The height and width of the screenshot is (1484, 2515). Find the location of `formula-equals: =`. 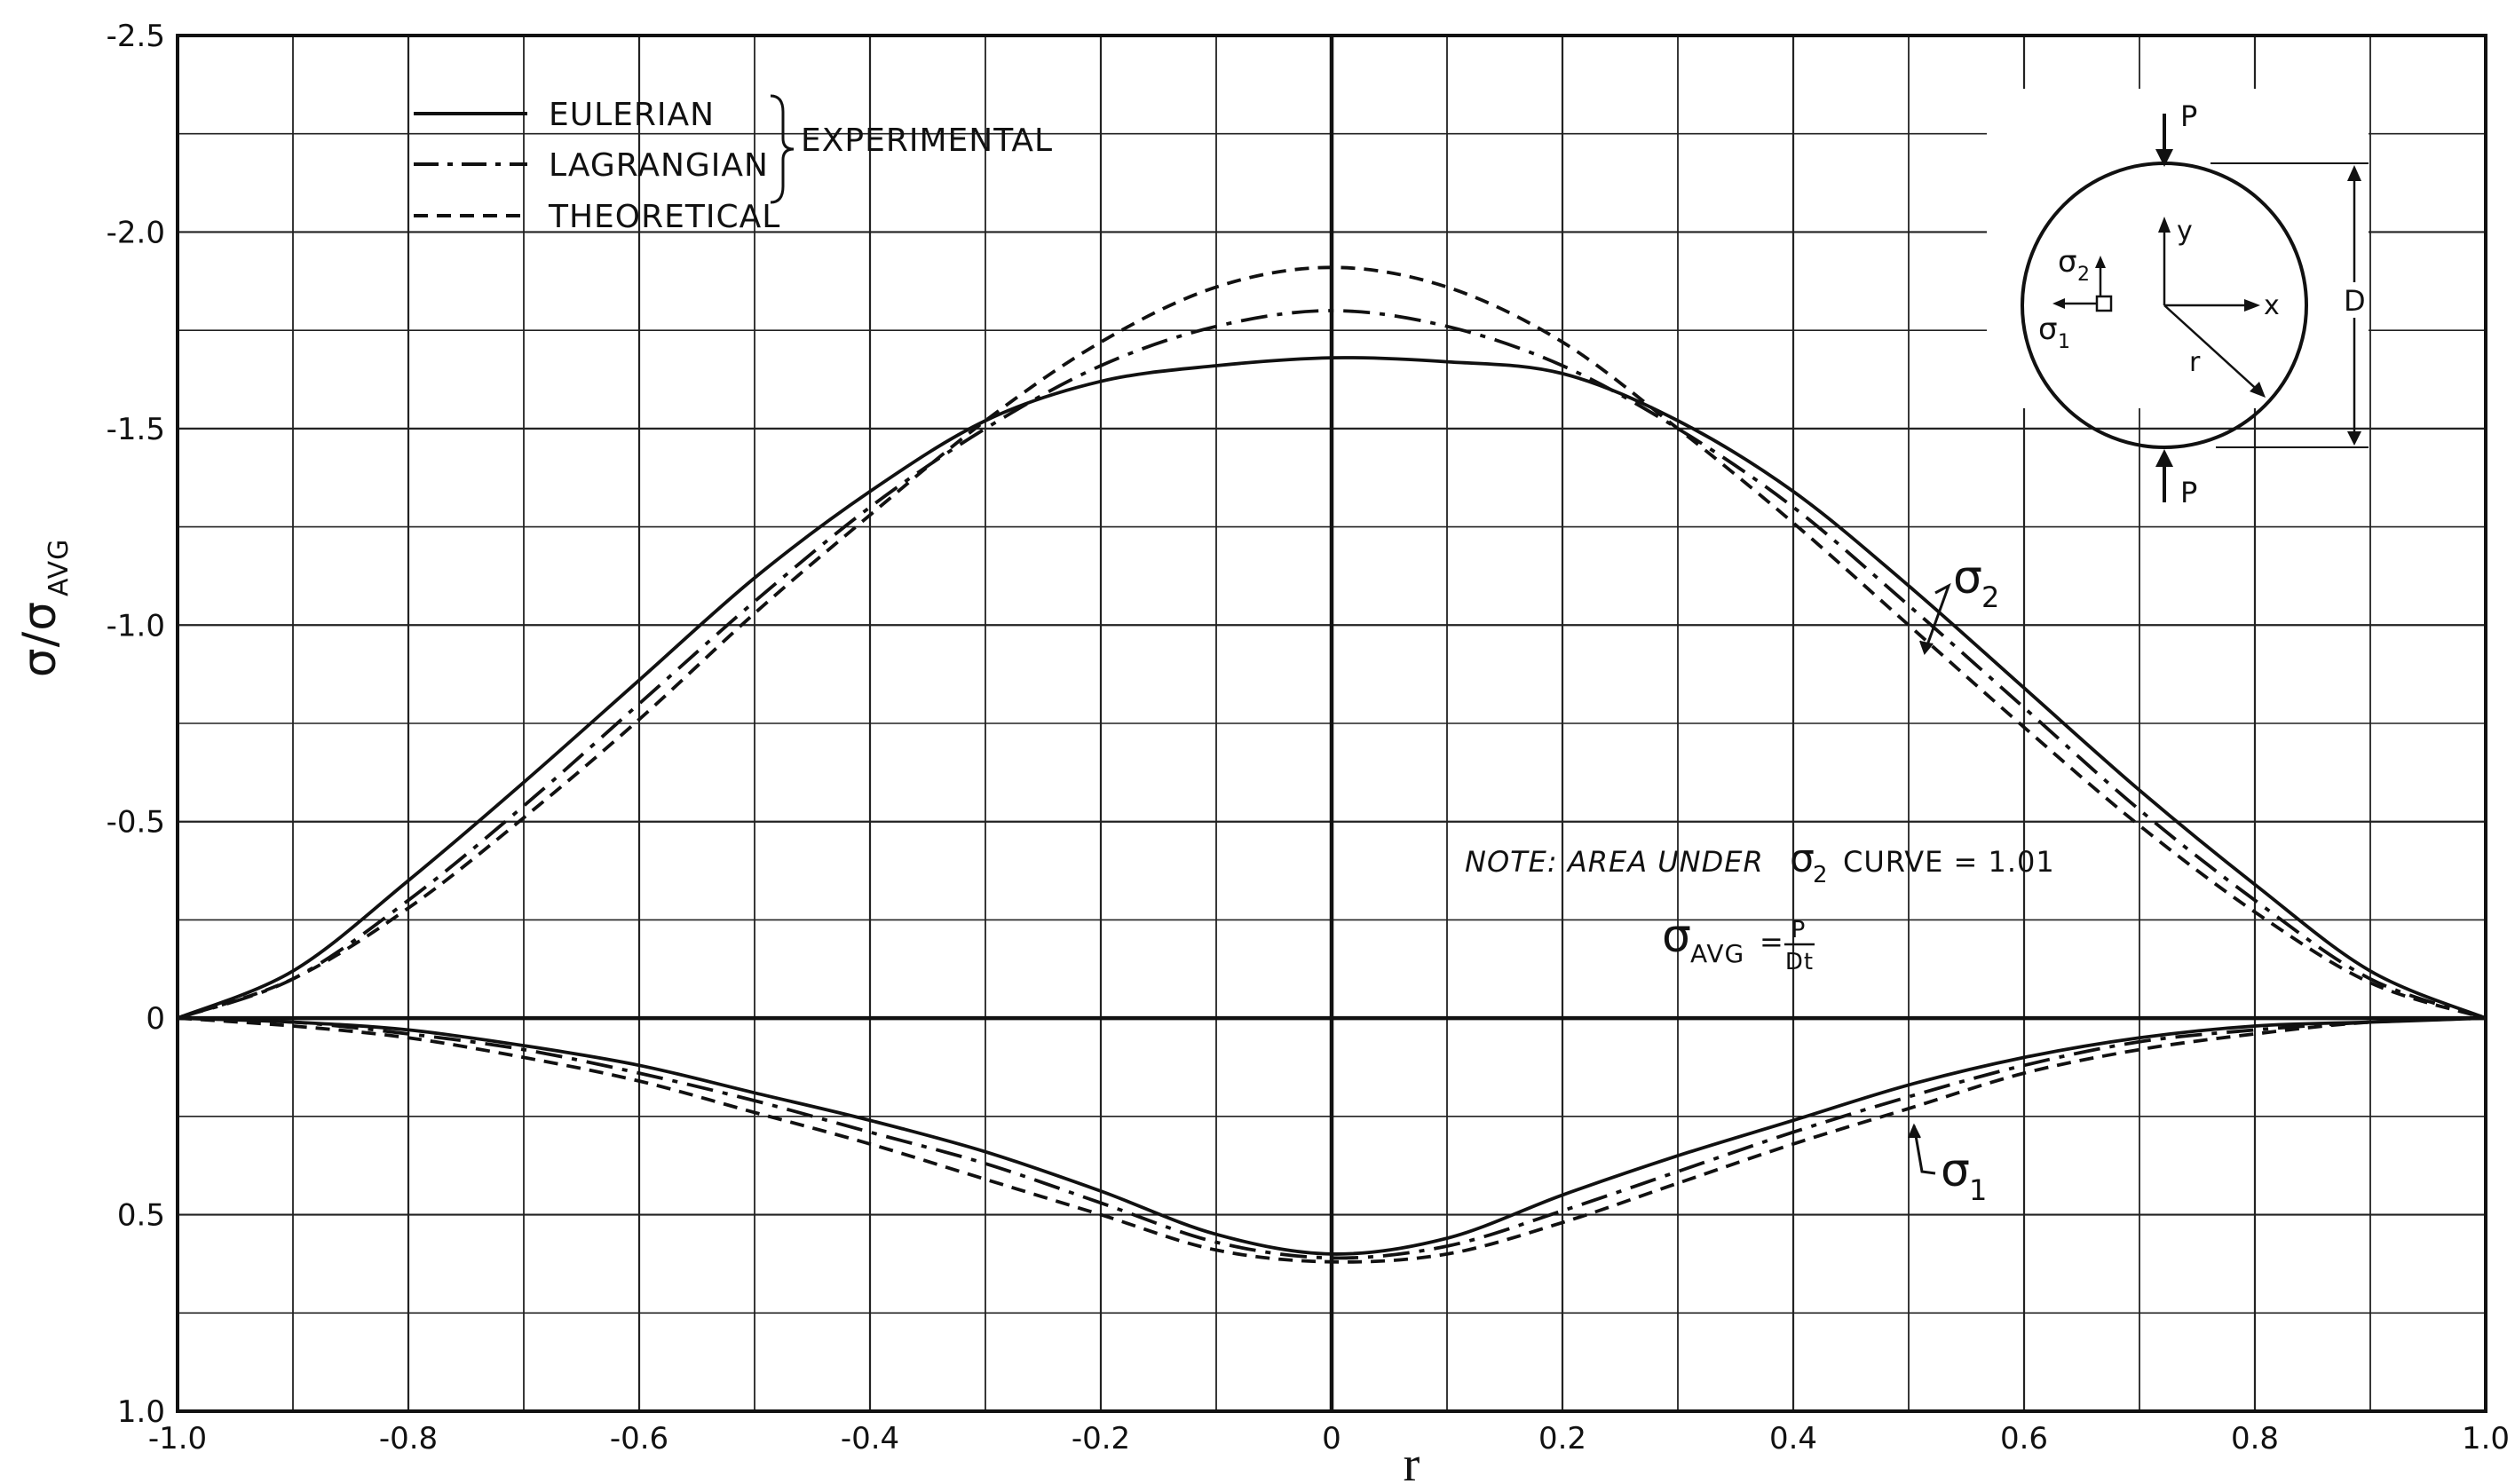

formula-equals: = is located at coordinates (1772, 942).